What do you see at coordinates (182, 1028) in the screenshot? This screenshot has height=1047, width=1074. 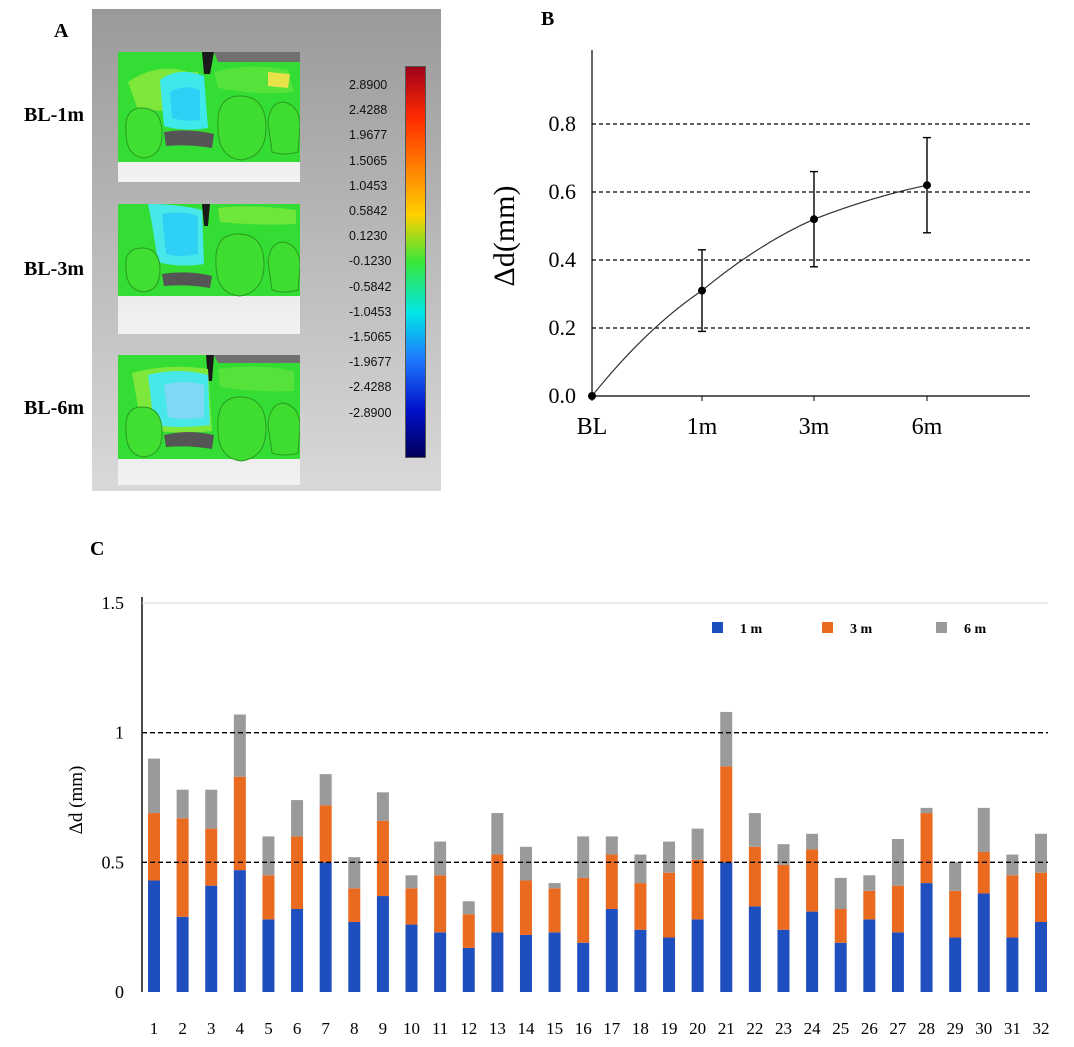 I see `x-tick-label: 2` at bounding box center [182, 1028].